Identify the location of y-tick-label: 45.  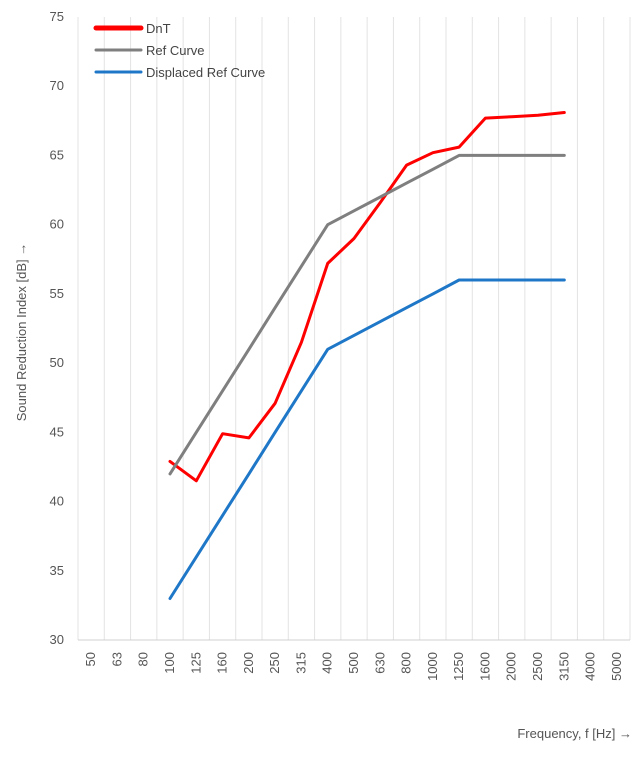
(57, 431).